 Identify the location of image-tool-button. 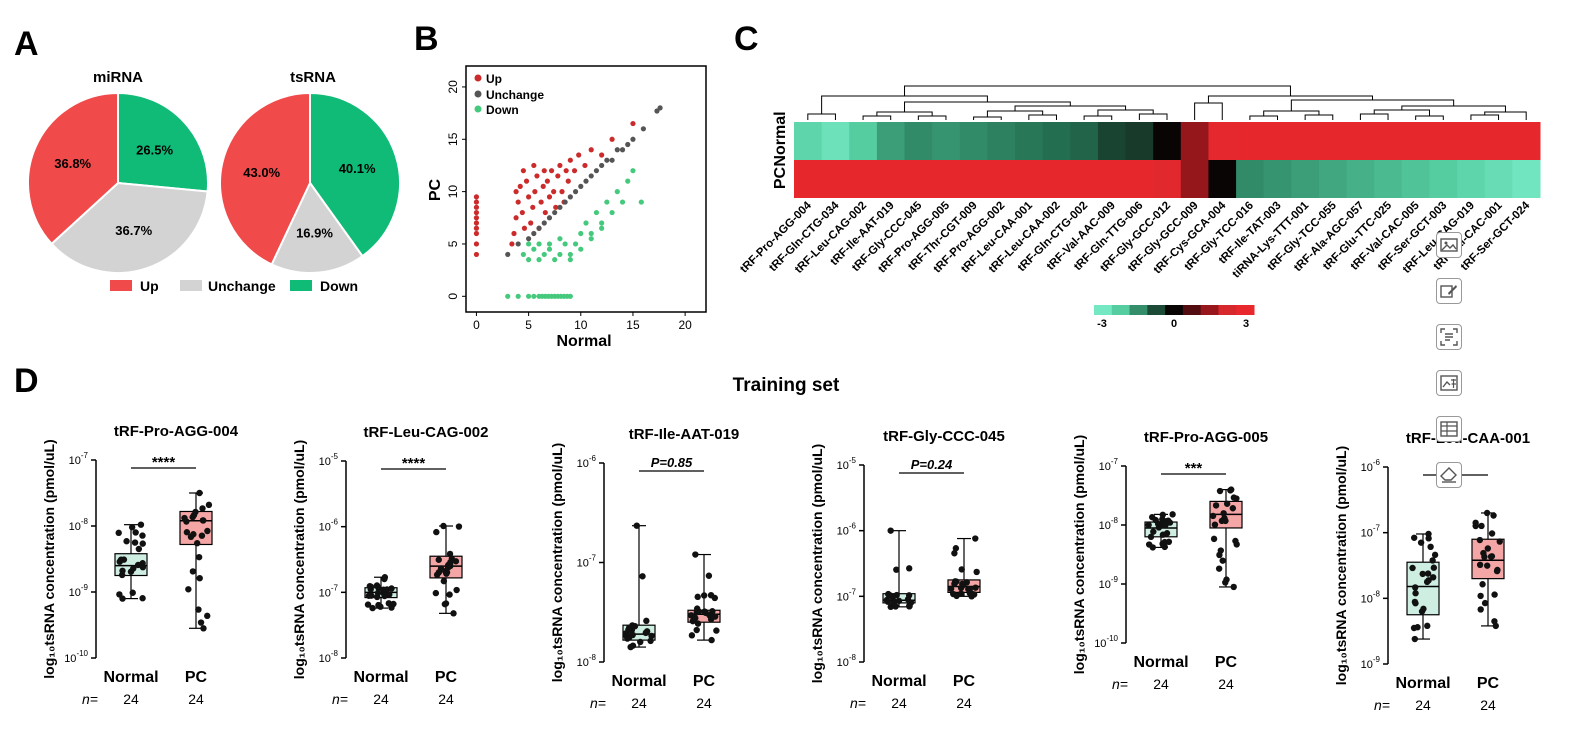
(1449, 245).